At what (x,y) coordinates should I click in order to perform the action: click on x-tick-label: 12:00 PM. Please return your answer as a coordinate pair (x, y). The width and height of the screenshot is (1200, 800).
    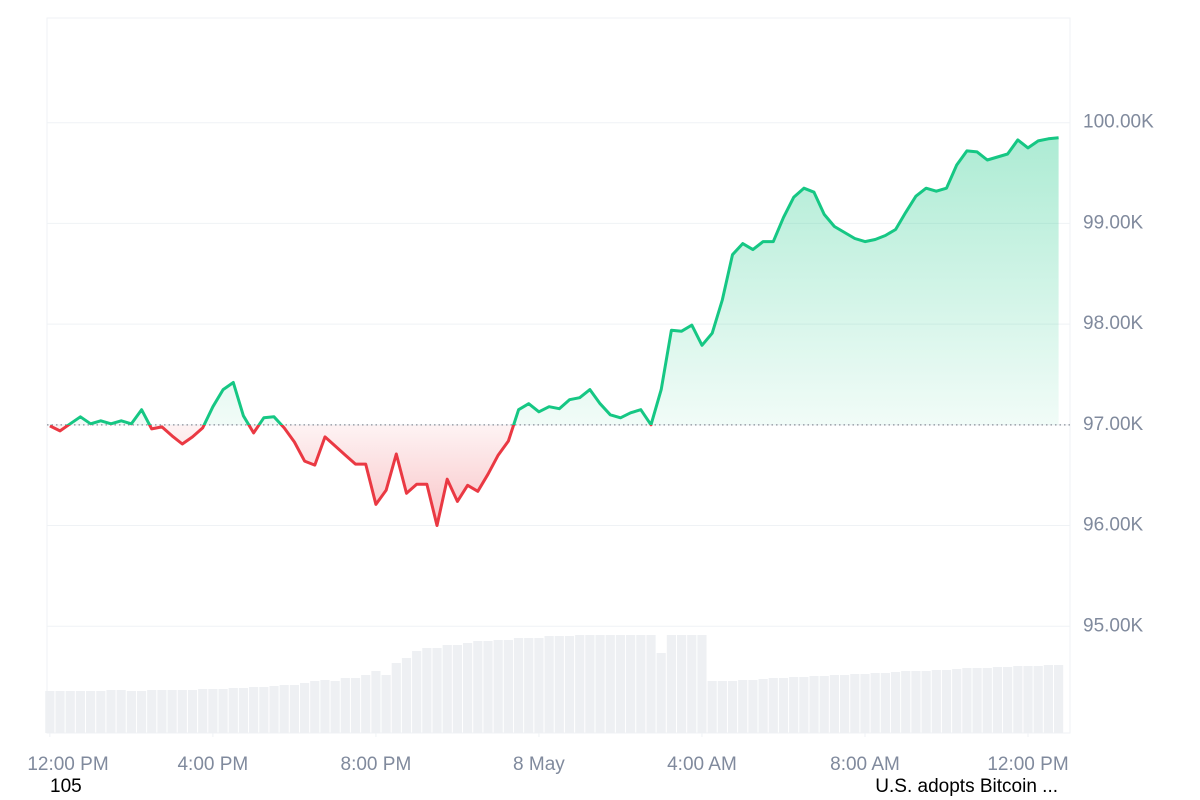
    Looking at the image, I should click on (1027, 764).